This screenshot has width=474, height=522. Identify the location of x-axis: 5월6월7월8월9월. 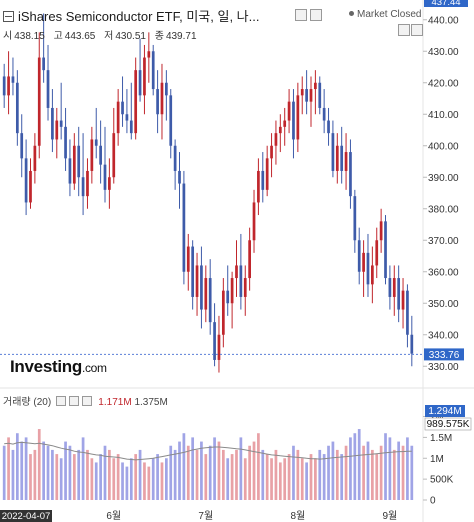
(205, 516).